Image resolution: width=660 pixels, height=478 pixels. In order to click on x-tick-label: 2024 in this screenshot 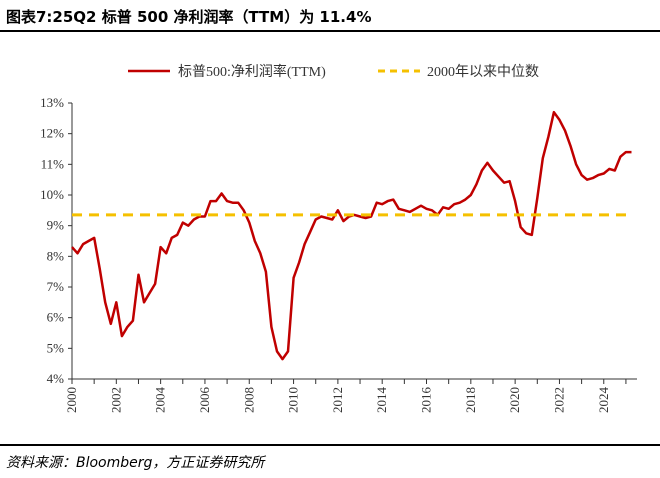, I will do `click(603, 400)`.